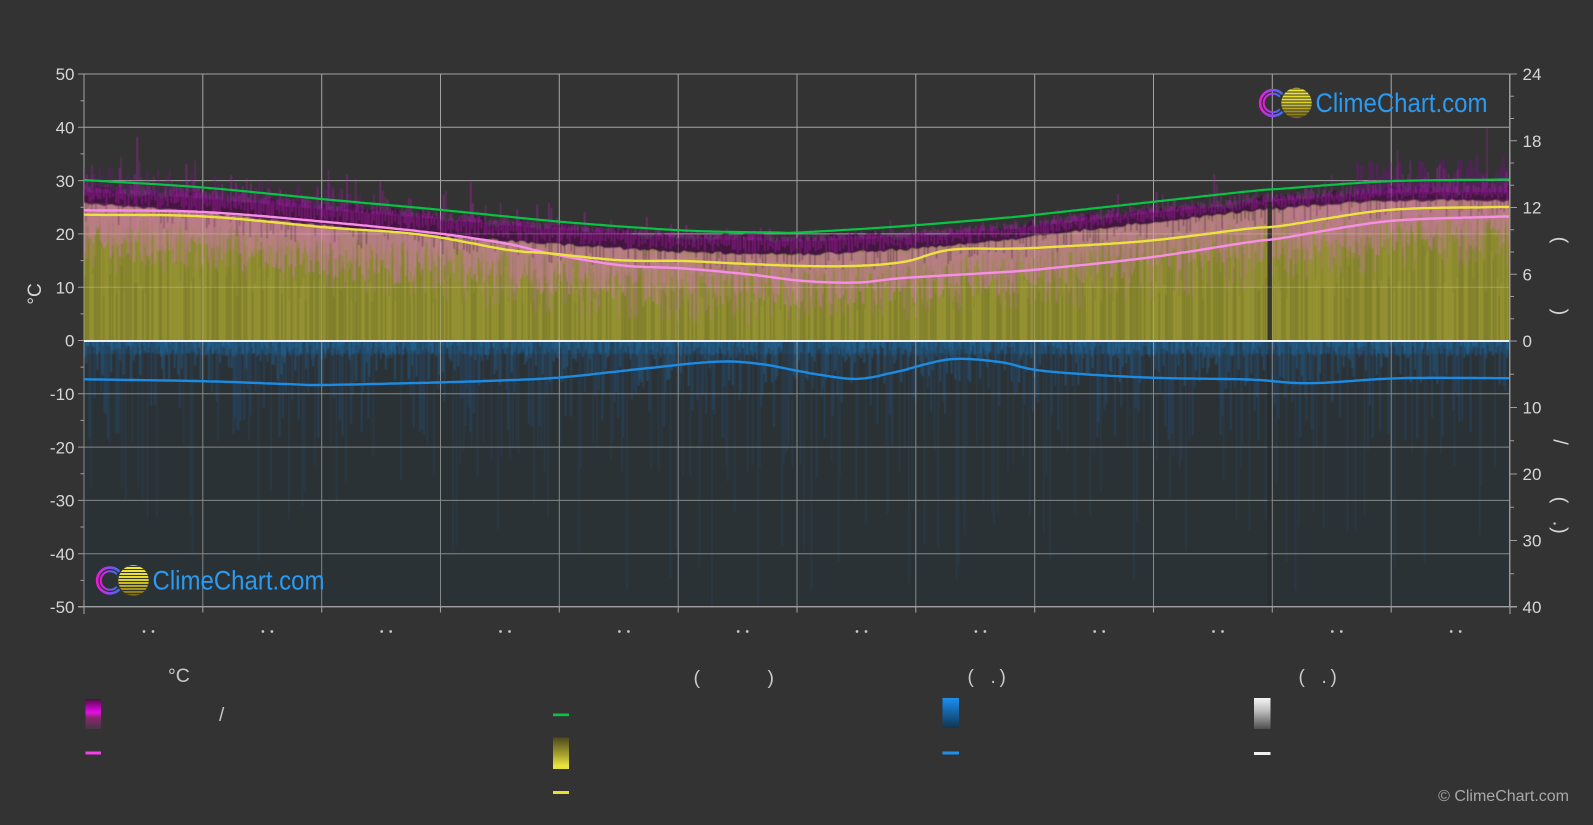 This screenshot has width=1593, height=825. I want to click on svg-text: -40, so click(62, 554).